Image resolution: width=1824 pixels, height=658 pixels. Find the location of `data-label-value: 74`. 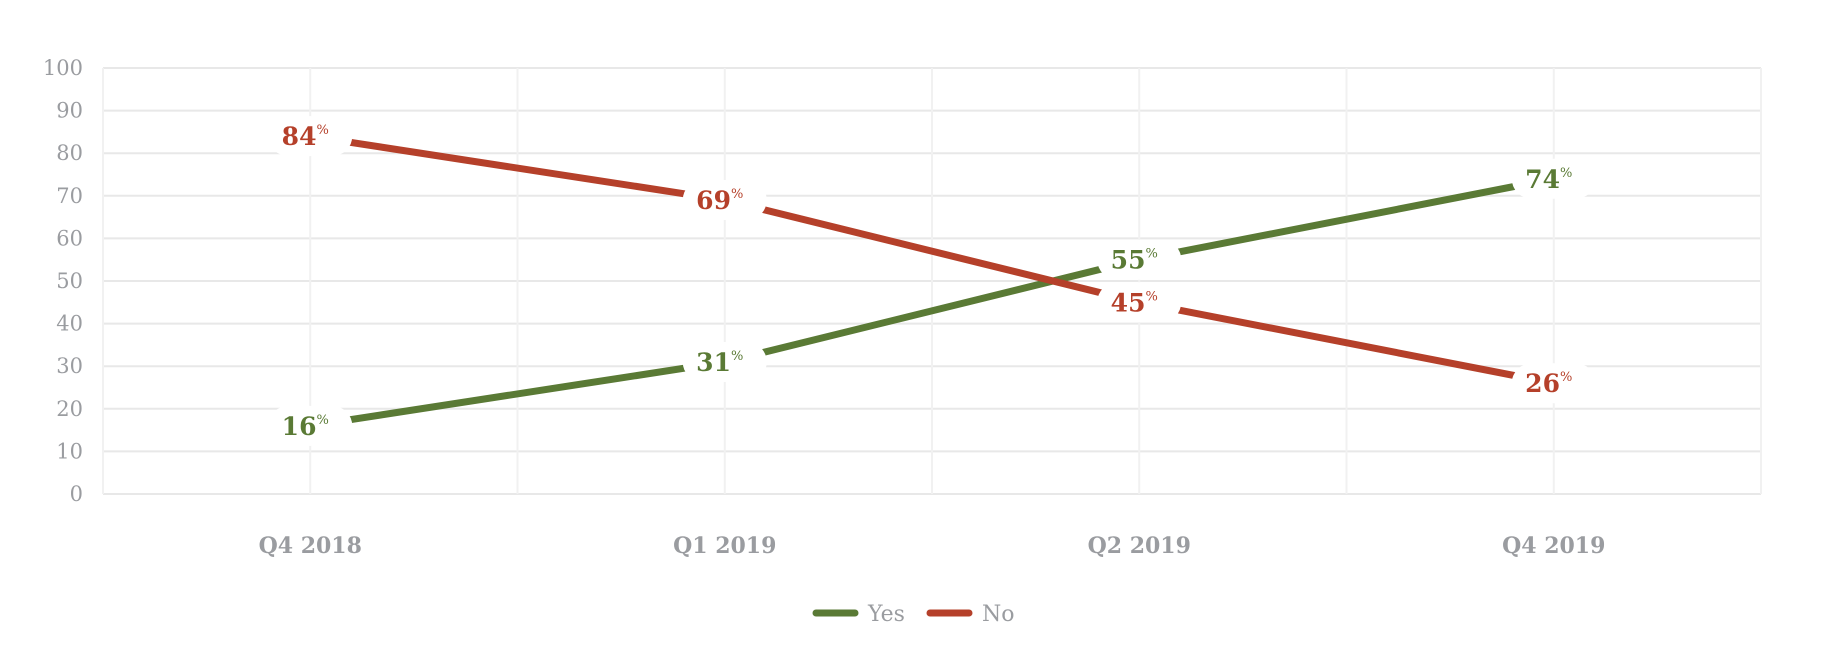

data-label-value: 74 is located at coordinates (1542, 179).